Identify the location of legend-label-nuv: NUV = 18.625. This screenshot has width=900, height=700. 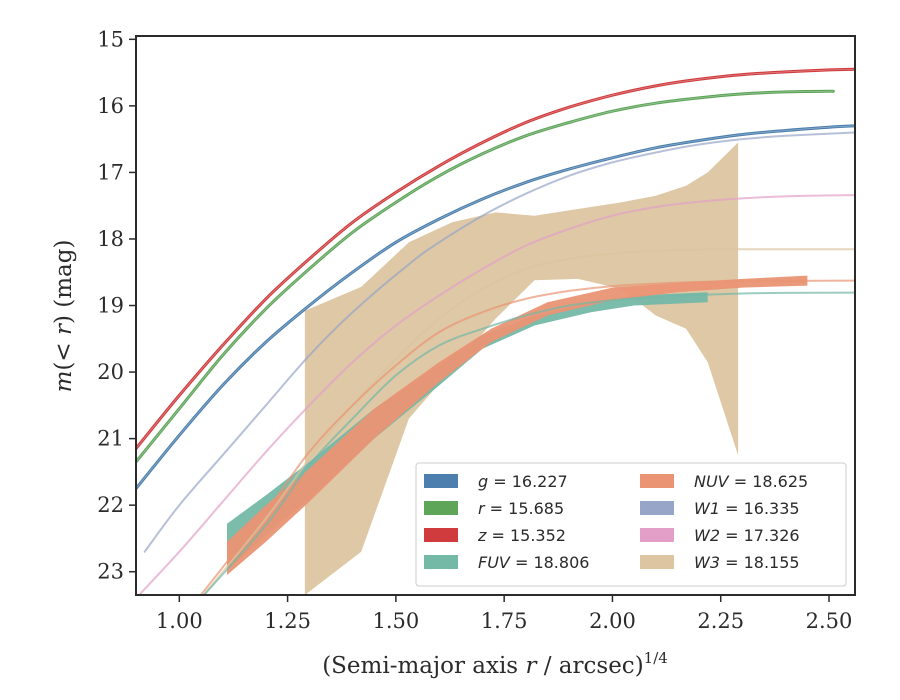
(751, 481).